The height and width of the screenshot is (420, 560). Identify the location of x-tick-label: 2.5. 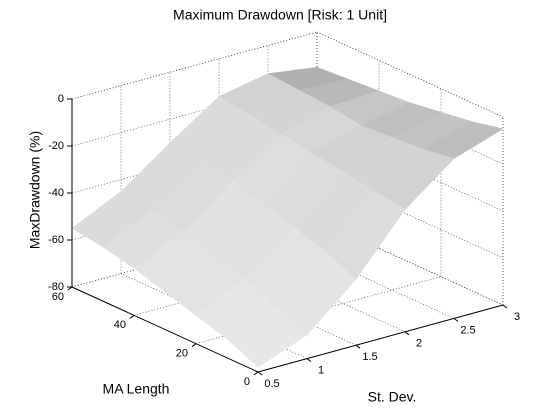
(467, 330).